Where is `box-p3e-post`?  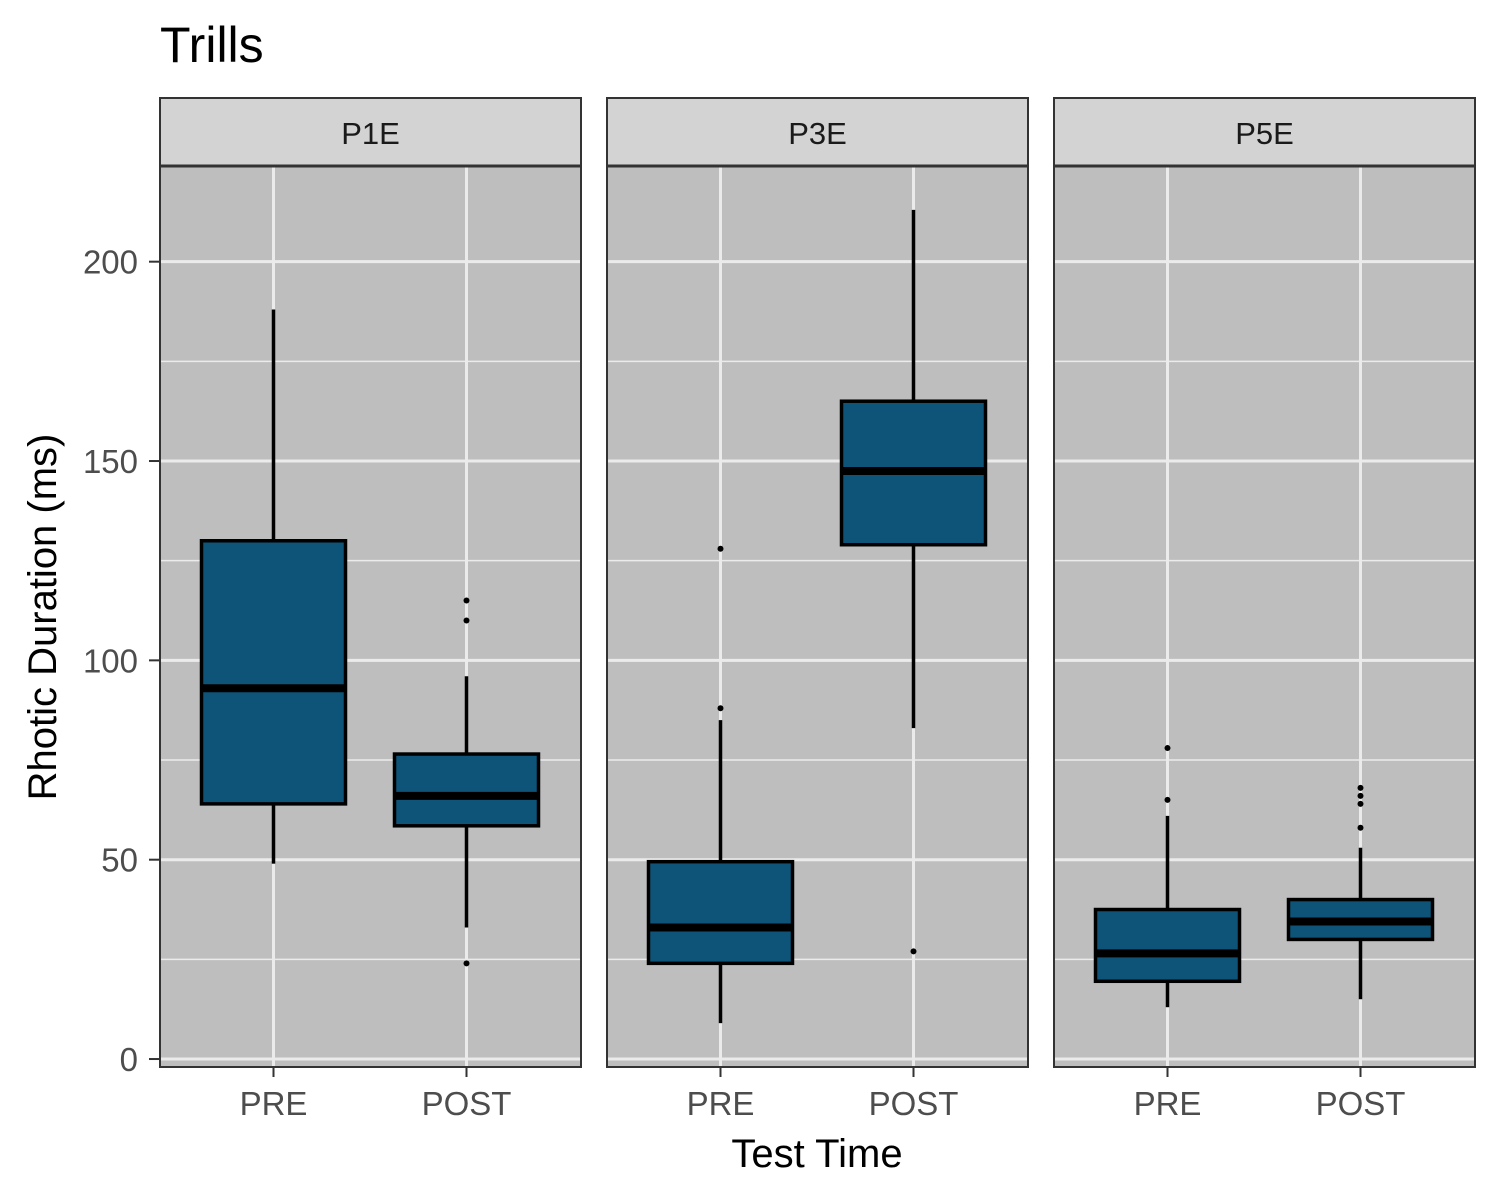 box-p3e-post is located at coordinates (913, 582).